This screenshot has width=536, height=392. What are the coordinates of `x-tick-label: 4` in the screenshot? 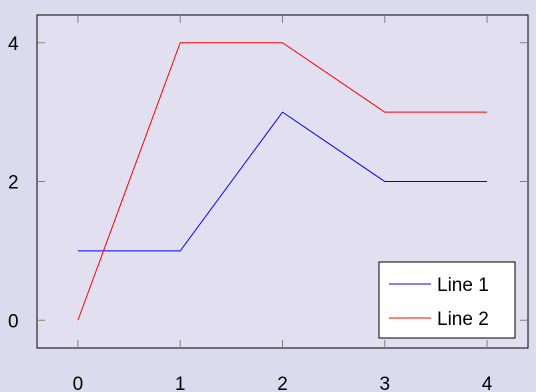 It's located at (487, 383).